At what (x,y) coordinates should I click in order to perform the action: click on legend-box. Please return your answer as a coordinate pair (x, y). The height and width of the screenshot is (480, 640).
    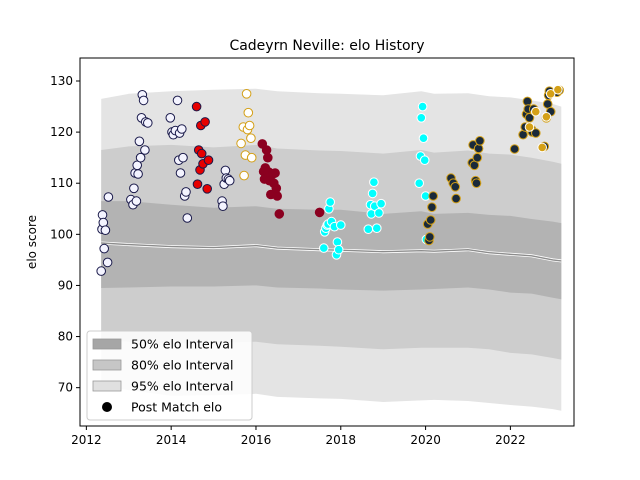
    Looking at the image, I should click on (169, 375).